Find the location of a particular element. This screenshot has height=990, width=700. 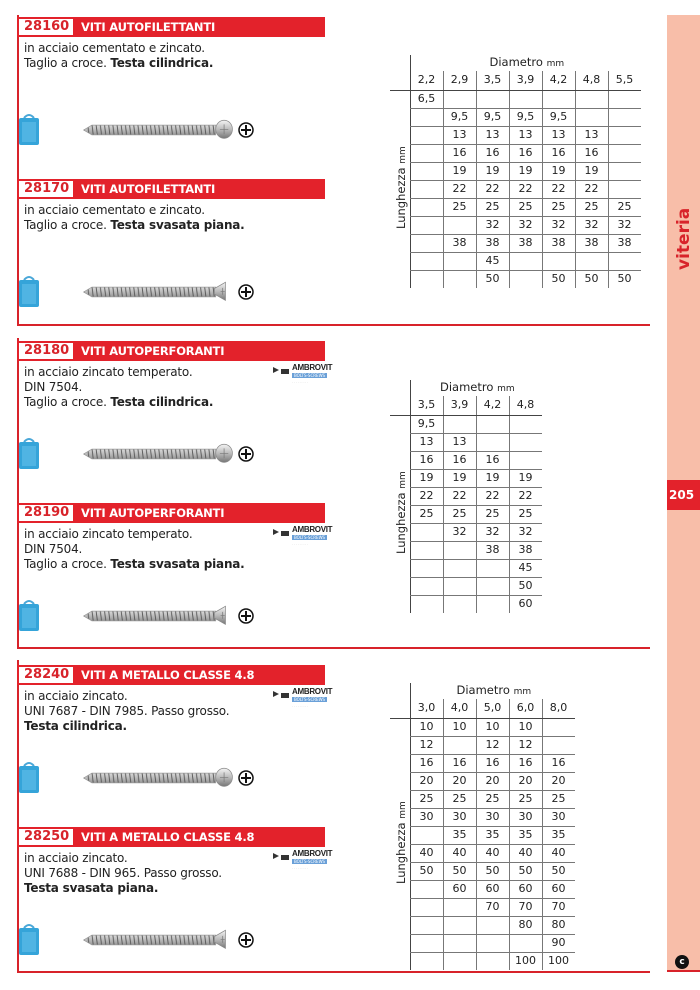

table-cell: 6,5 is located at coordinates (426, 98).